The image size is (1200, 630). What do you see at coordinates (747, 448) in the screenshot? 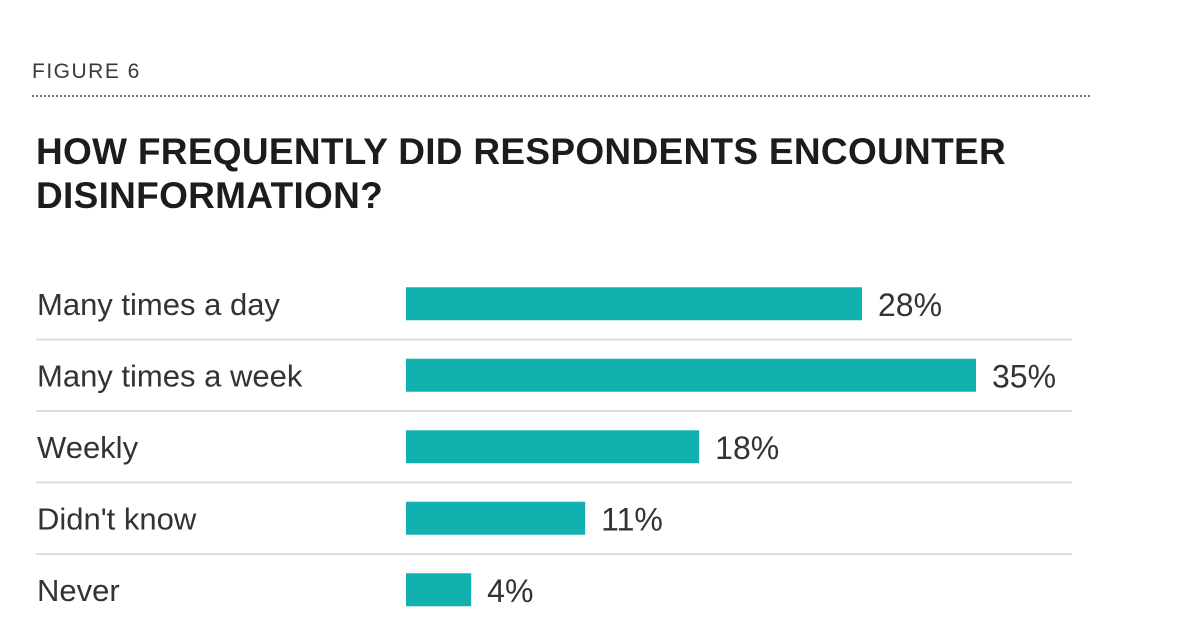
I see `value-label: 18%` at bounding box center [747, 448].